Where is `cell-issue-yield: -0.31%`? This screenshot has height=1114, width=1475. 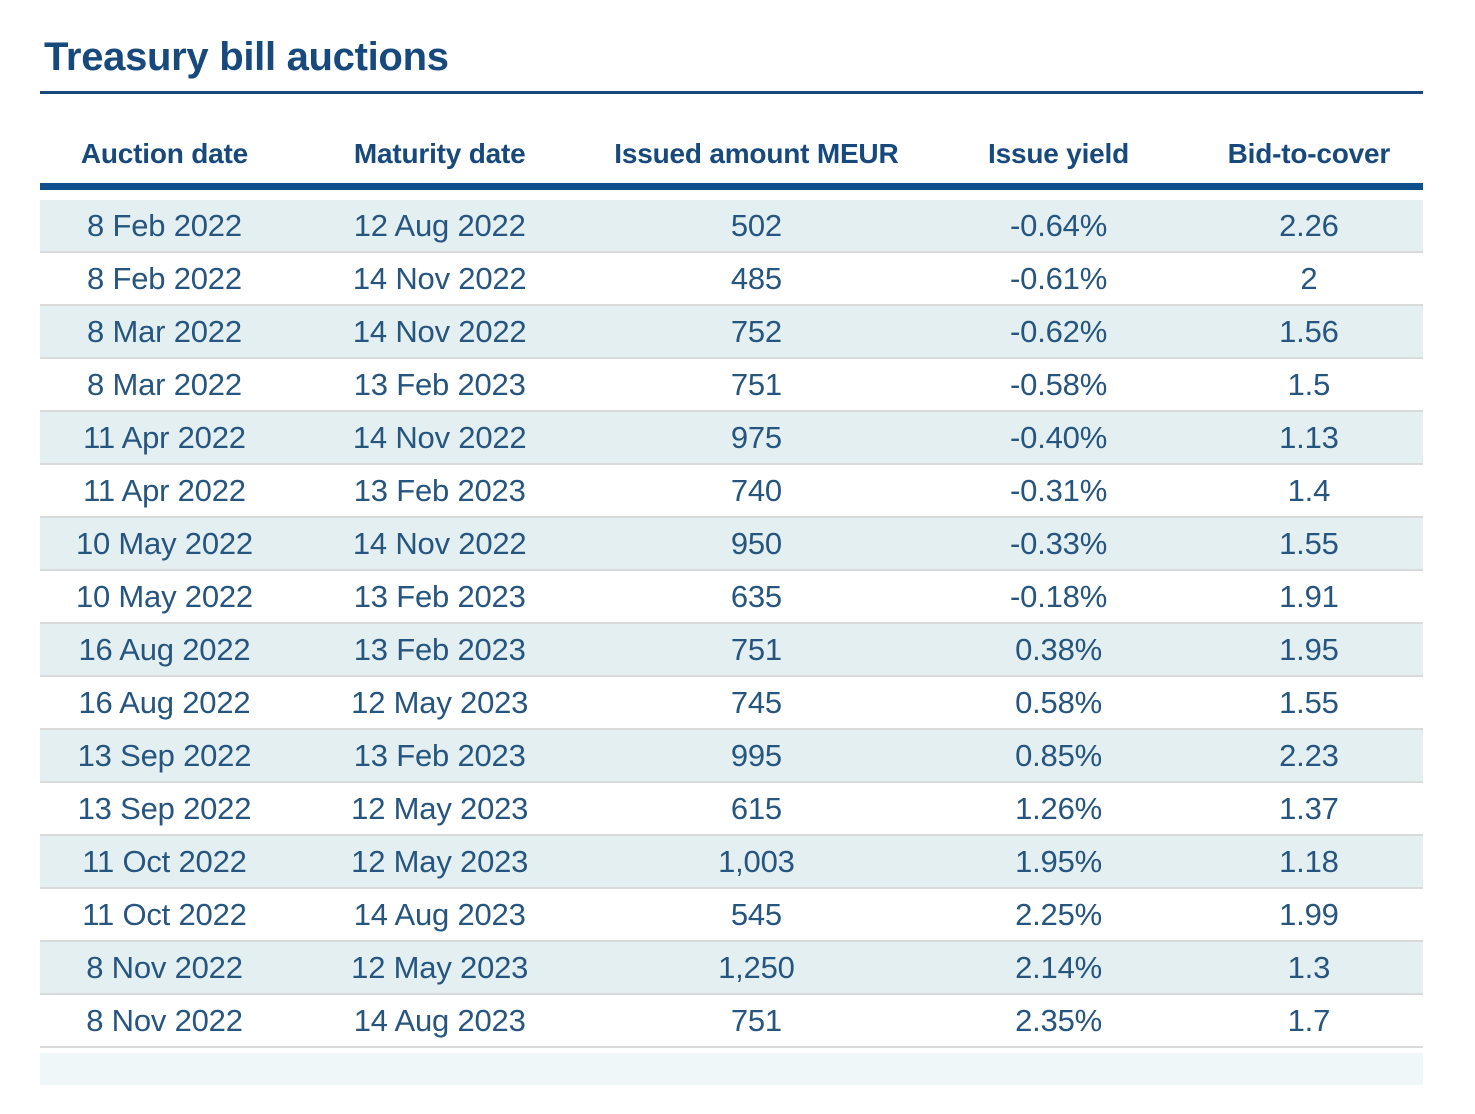 cell-issue-yield: -0.31% is located at coordinates (1058, 491).